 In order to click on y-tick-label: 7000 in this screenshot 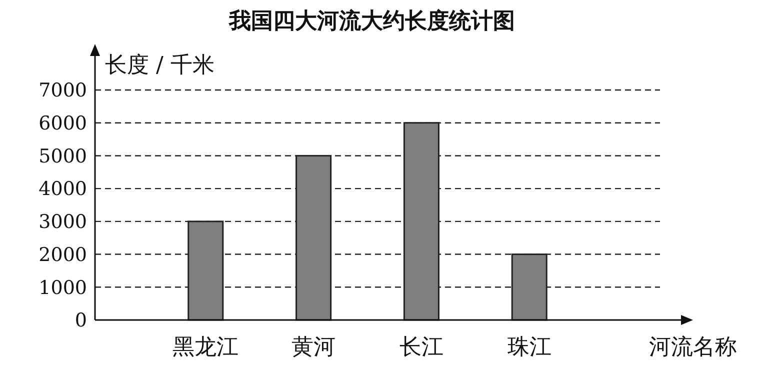, I will do `click(62, 91)`.